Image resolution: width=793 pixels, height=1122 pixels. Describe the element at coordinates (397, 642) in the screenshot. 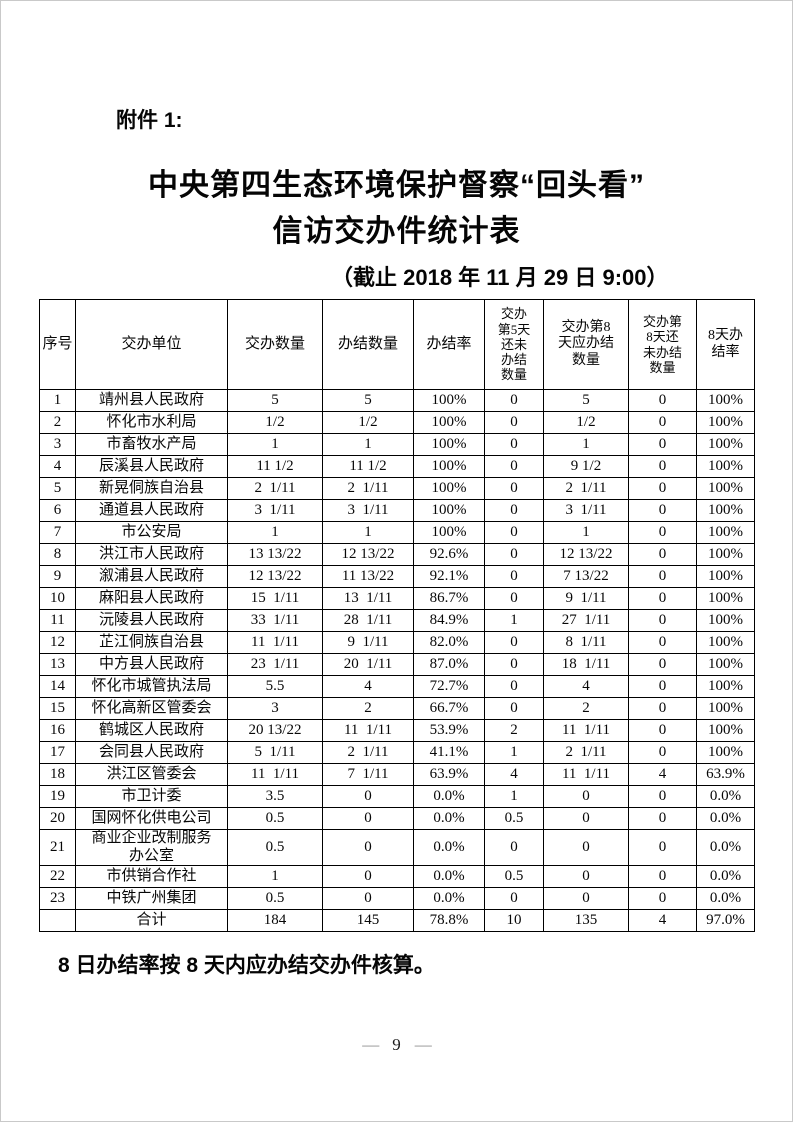

I see `table-row: 12 芷江侗族自治县 11 1/11 9 1/11 82.0% 0 8 1/11 0 100%` at that location.